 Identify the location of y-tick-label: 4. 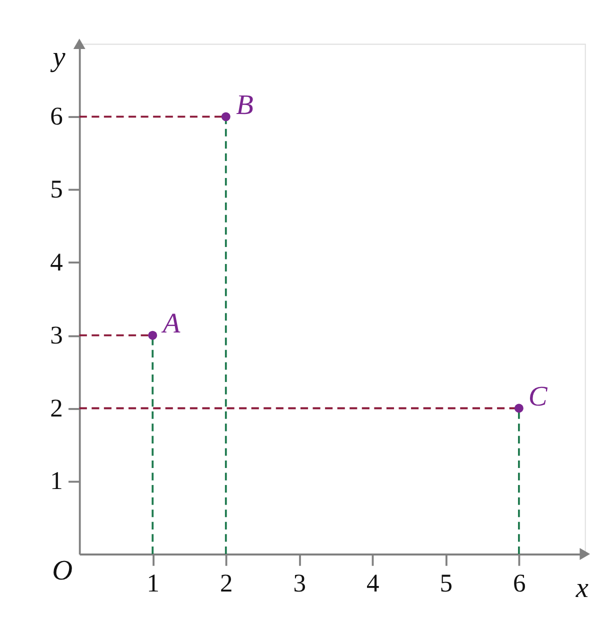
(57, 261).